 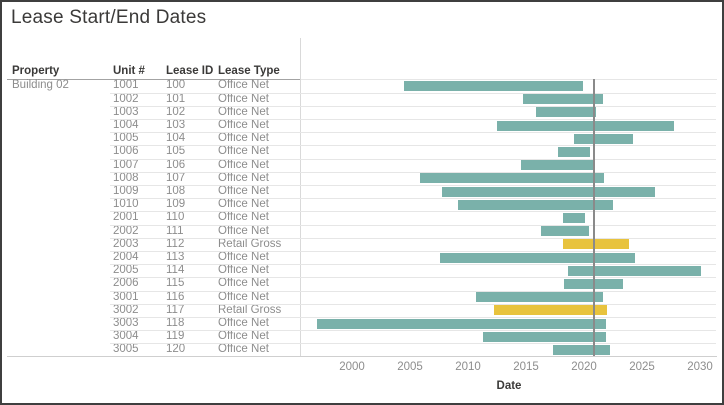 What do you see at coordinates (126, 111) in the screenshot?
I see `unit-cell: 1003` at bounding box center [126, 111].